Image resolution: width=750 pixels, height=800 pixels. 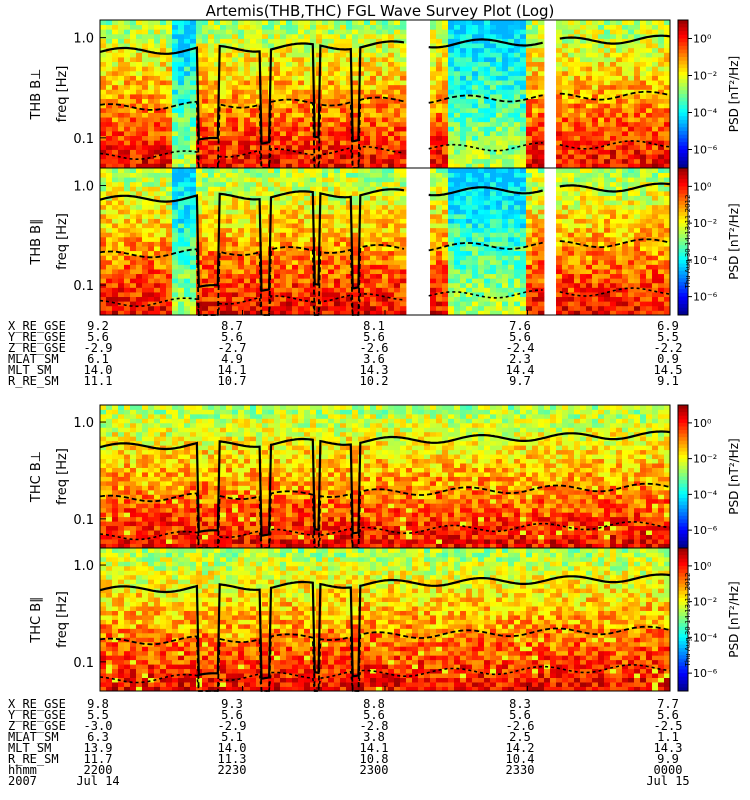 I want to click on y-tick-label: 0.1, so click(x=83, y=139).